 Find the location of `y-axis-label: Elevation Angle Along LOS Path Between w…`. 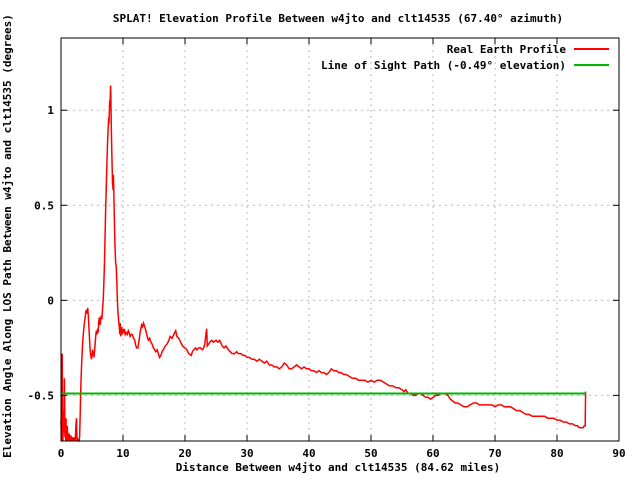

y-axis-label: Elevation Angle Along LOS Path Between w… is located at coordinates (7, 236).